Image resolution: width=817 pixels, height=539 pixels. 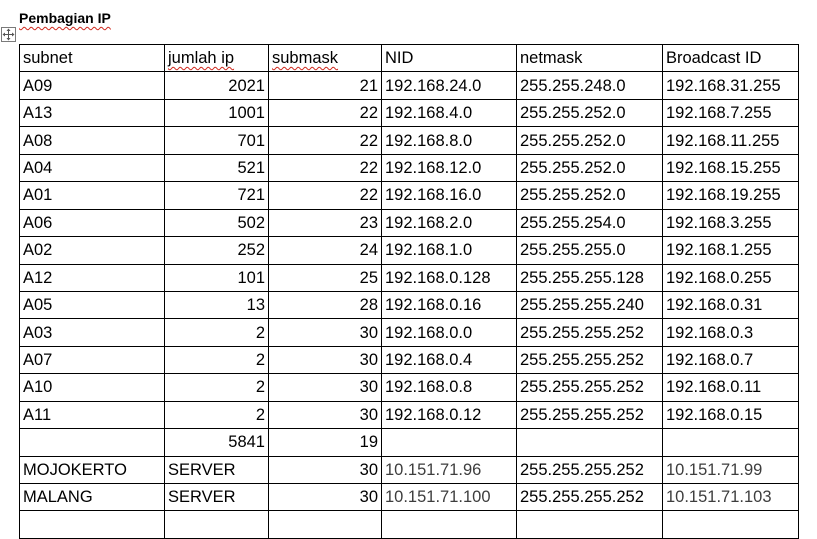 I want to click on cell-netmask: 255.255.255.0, so click(x=589, y=250).